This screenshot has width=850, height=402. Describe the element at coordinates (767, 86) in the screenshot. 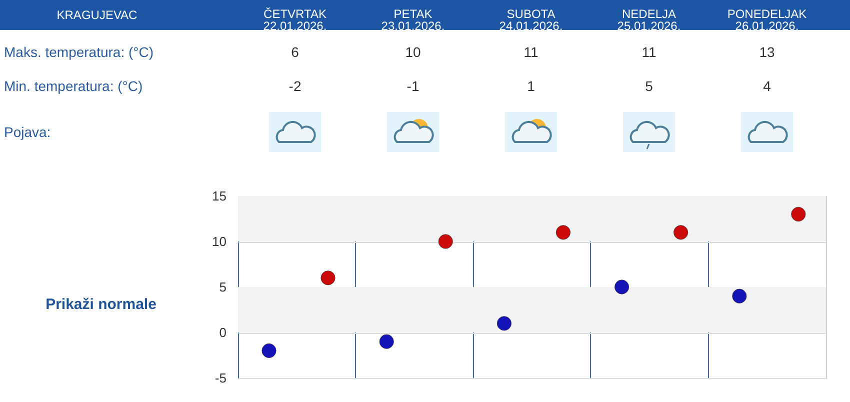

I see `data-label: 4` at that location.